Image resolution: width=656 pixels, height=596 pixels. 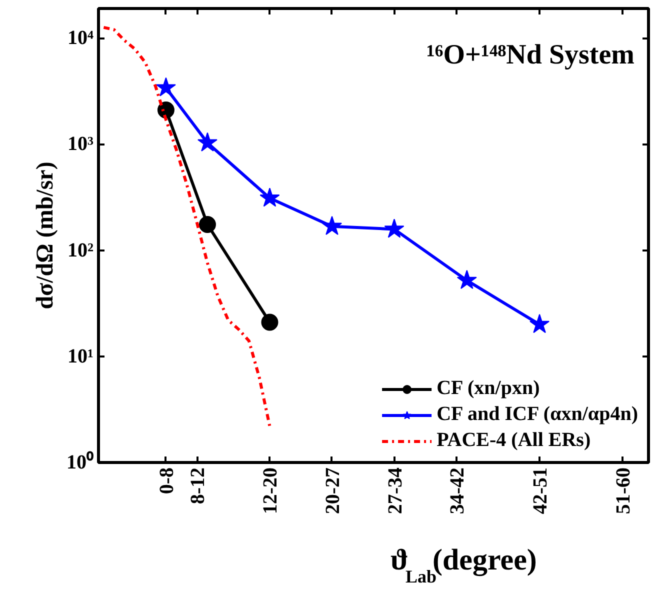 What do you see at coordinates (488, 388) in the screenshot?
I see `legend-label: CF (xn/pxn)` at bounding box center [488, 388].